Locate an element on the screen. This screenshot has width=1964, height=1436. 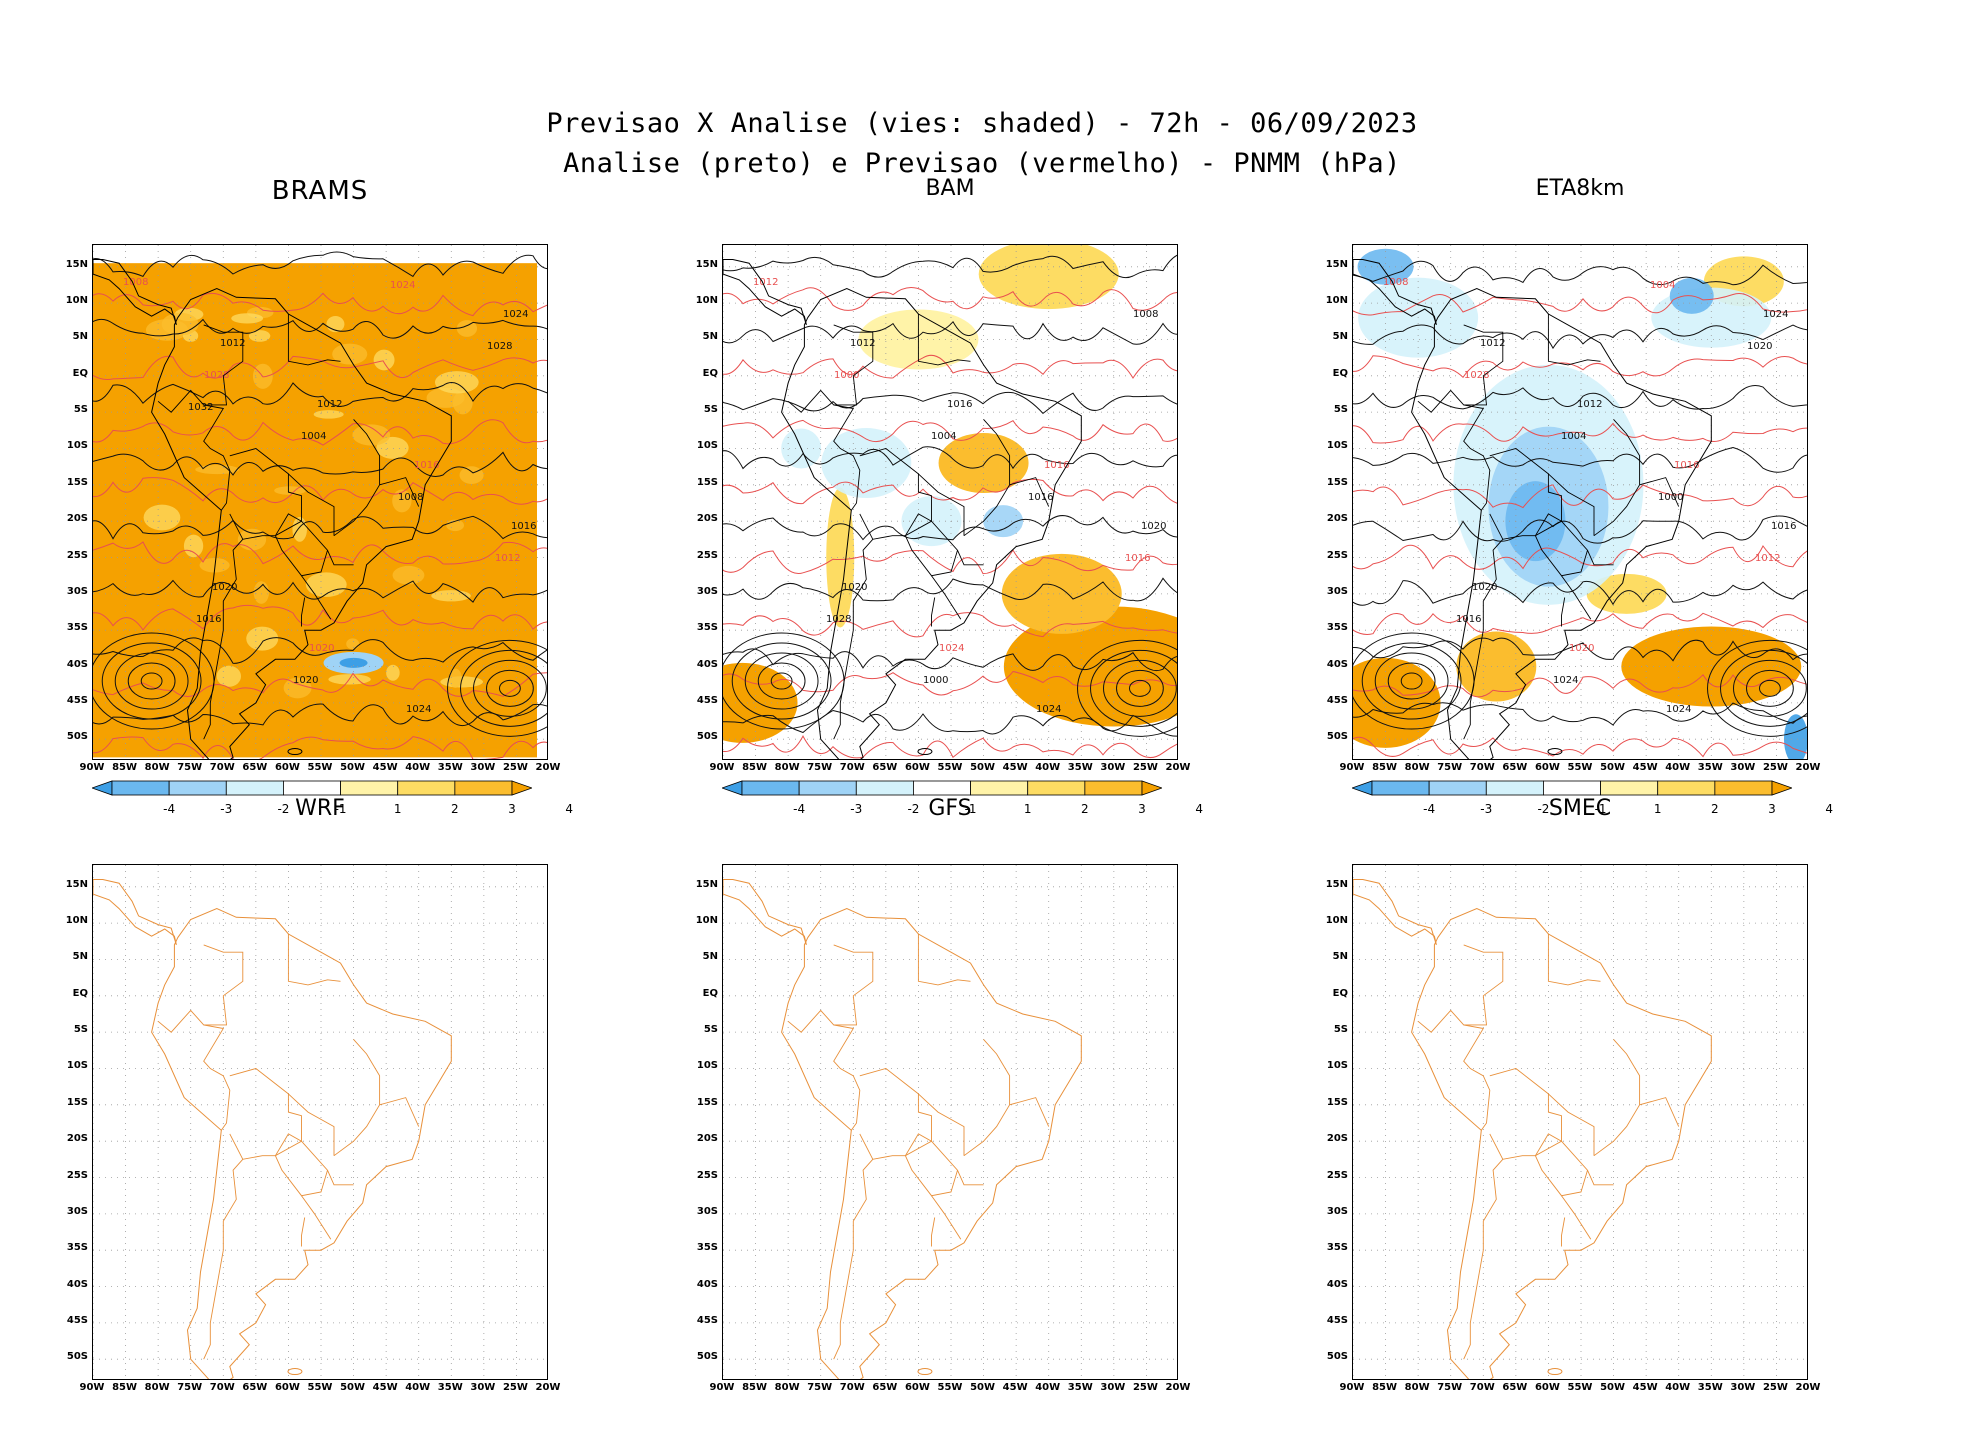
contour-label: 1012 is located at coordinates (329, 404).